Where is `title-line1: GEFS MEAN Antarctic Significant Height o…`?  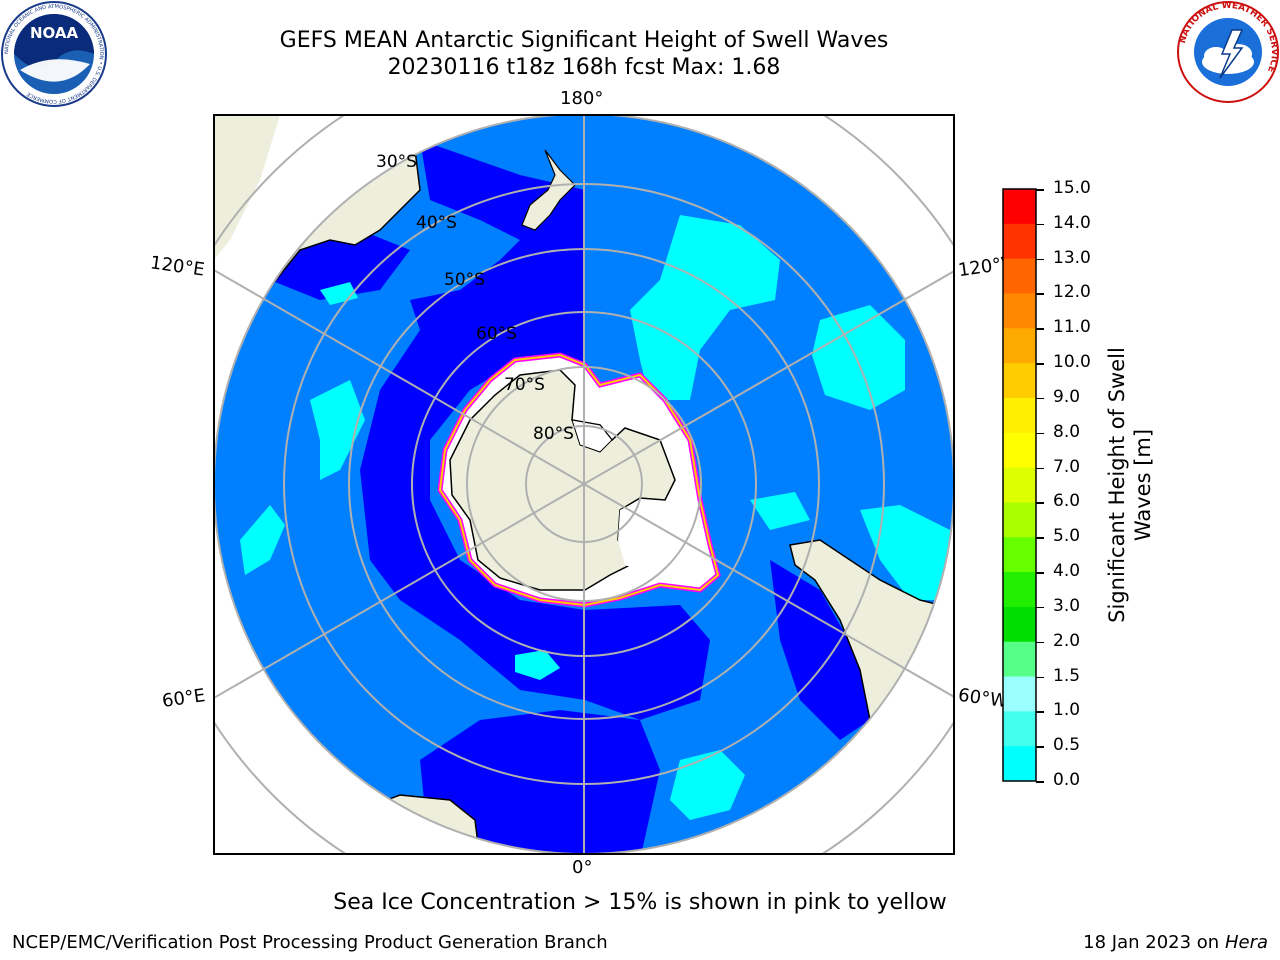
title-line1: GEFS MEAN Antarctic Significant Height o… is located at coordinates (584, 40).